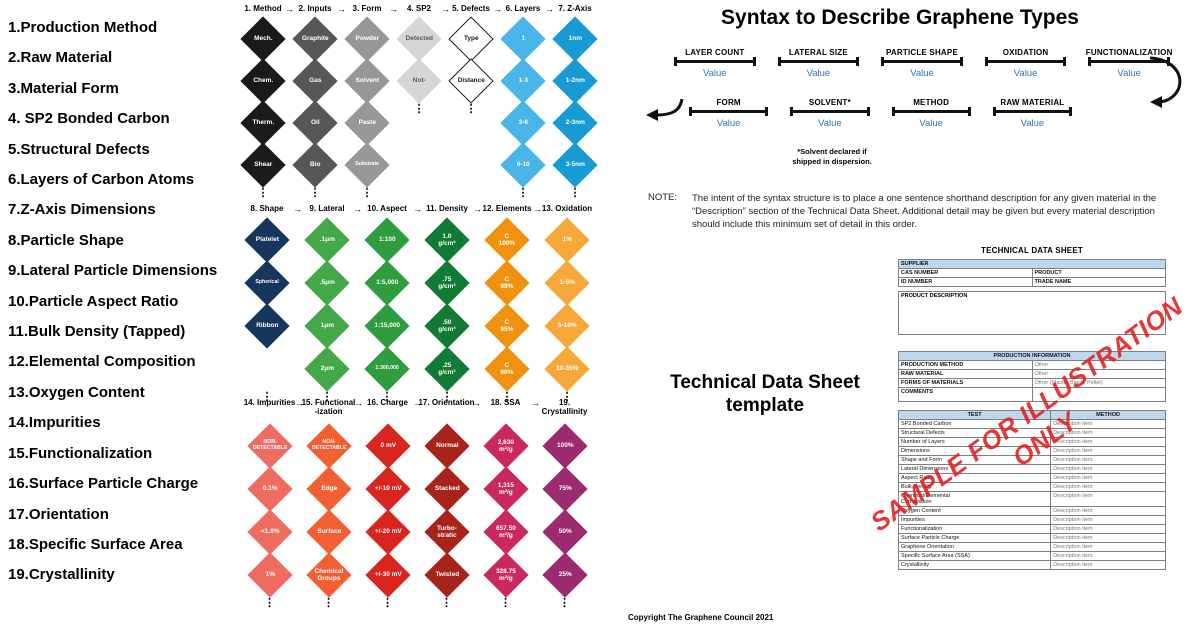  What do you see at coordinates (829, 102) in the screenshot?
I see `syntax-field-label: SOLVENT*` at bounding box center [829, 102].